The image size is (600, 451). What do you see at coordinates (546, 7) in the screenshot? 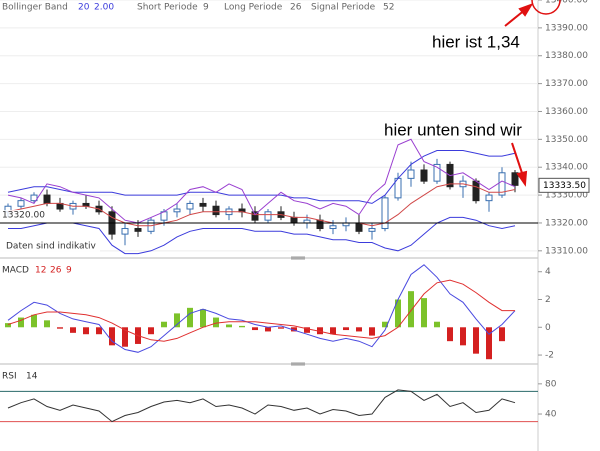
I see `highlight-circle` at bounding box center [546, 7].